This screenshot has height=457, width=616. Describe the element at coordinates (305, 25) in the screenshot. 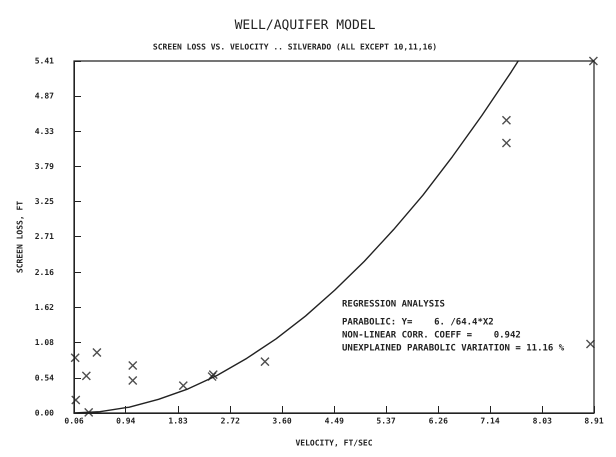

I see `chart-title: WELL/AQUIFER MODEL` at that location.